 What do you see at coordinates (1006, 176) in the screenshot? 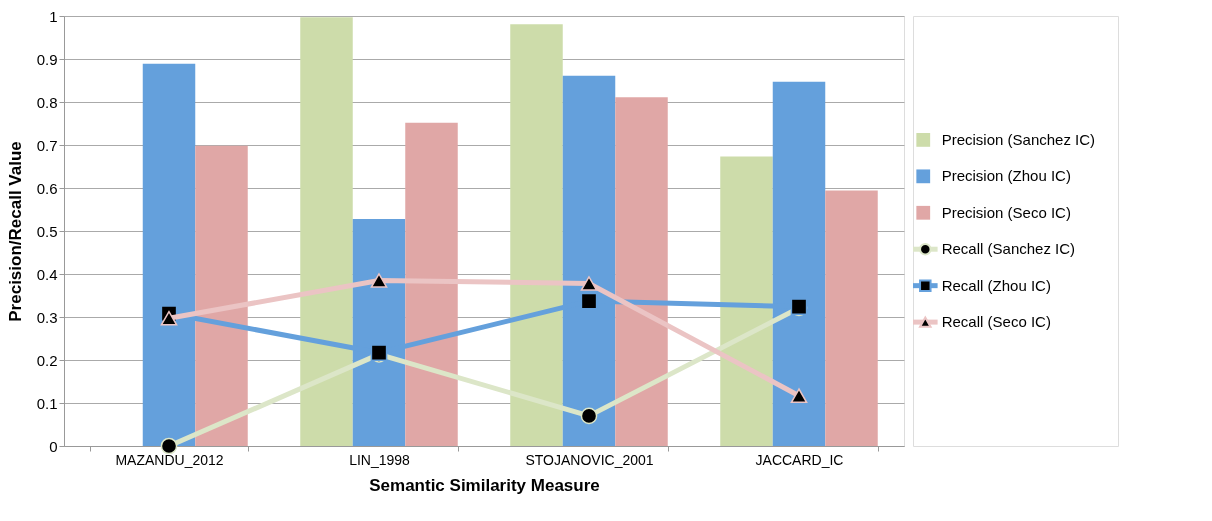
I see `legend-label: Precision (Zhou IC)` at bounding box center [1006, 176].